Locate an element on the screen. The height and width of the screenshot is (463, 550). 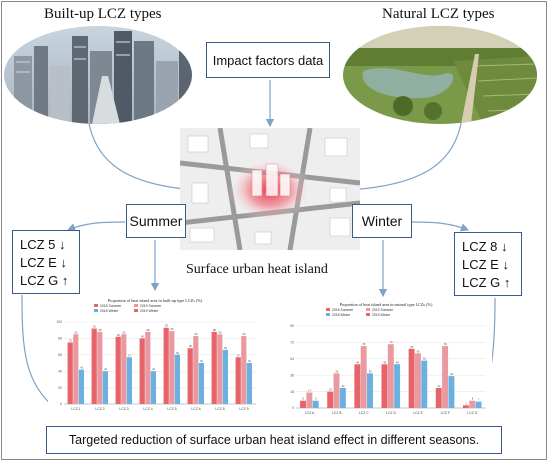
bar-value-label: 75 is located at coordinates (70, 341).